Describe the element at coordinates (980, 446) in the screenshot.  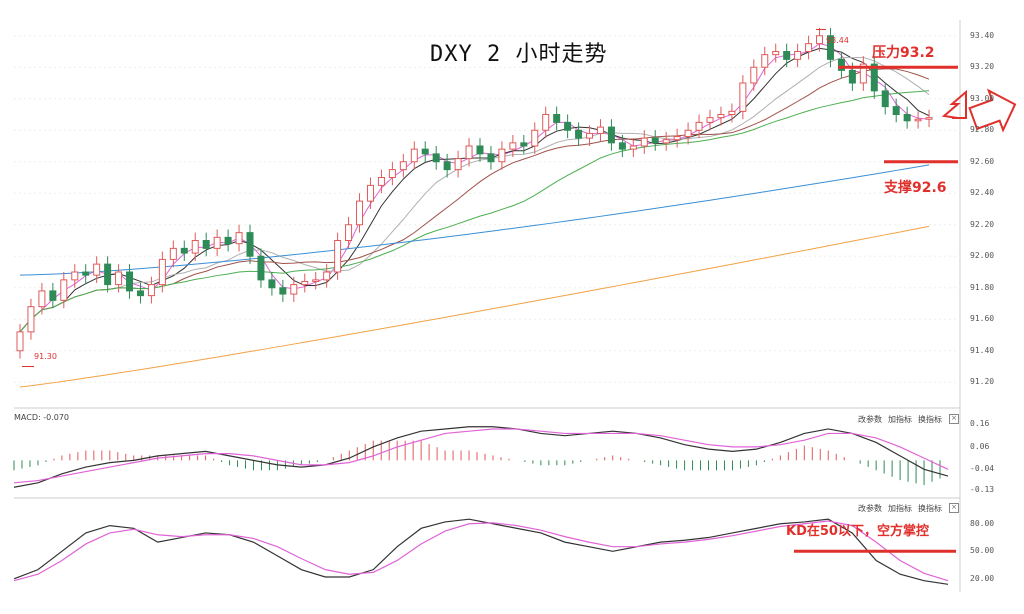
I see `y-tick-label: 0.06` at that location.